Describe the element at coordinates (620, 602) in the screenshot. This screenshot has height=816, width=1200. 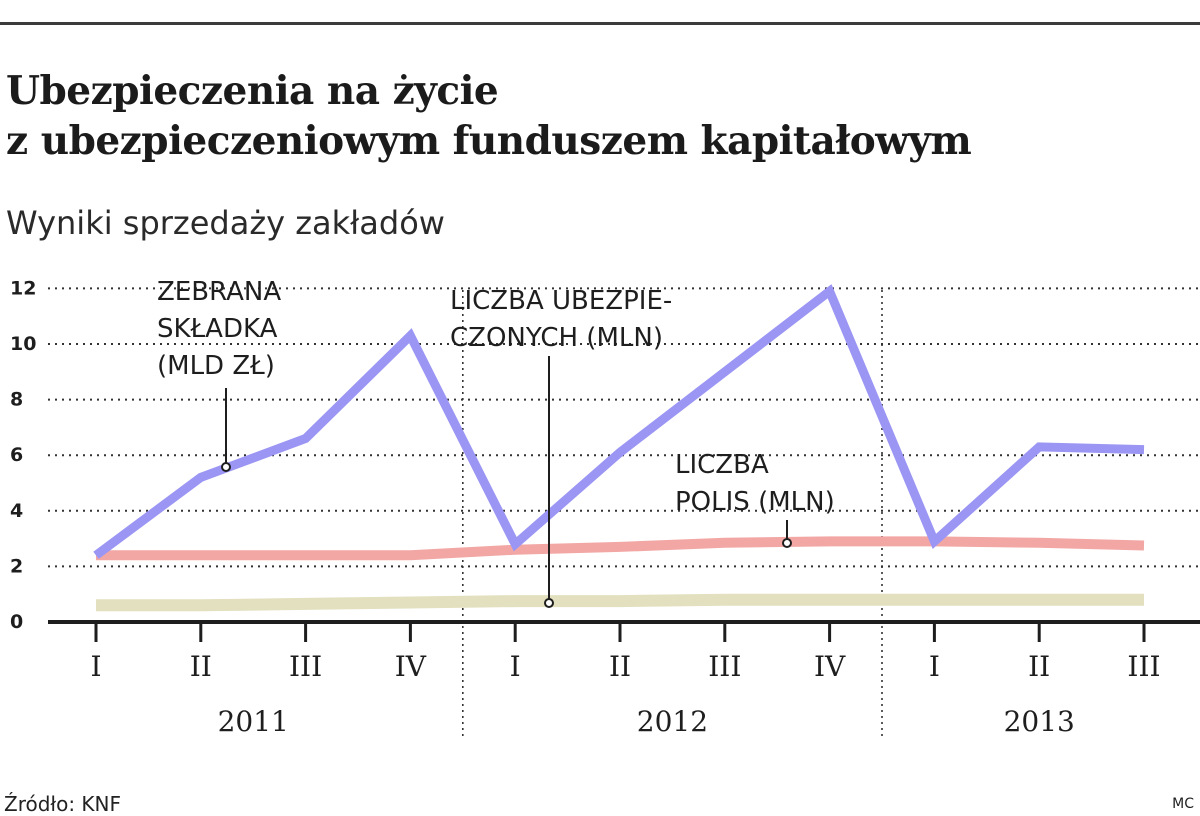
I see `series-ubezpieczeni-line` at that location.